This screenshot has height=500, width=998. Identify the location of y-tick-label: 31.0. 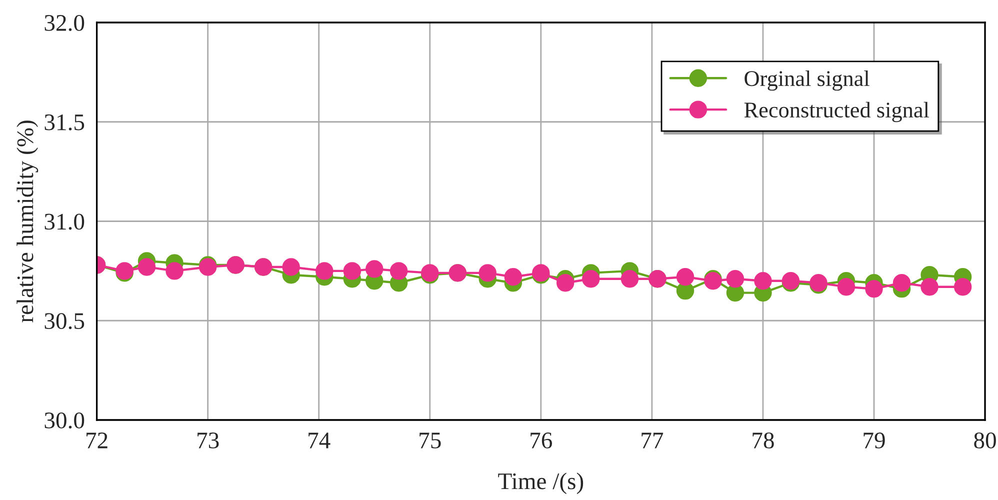
(64, 222).